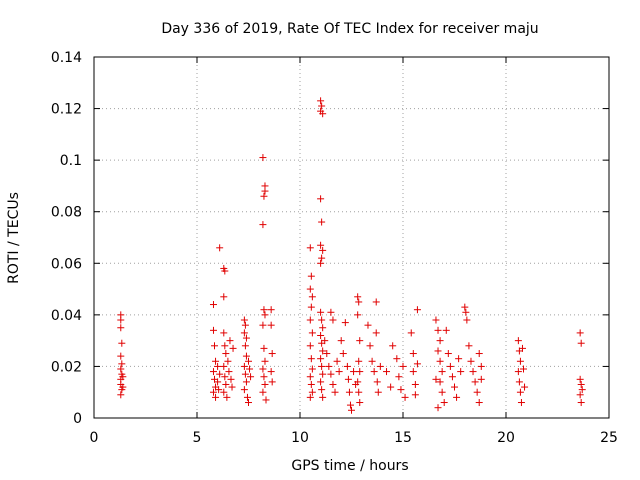  Describe the element at coordinates (94, 438) in the screenshot. I see `x-tick-label: 0` at that location.